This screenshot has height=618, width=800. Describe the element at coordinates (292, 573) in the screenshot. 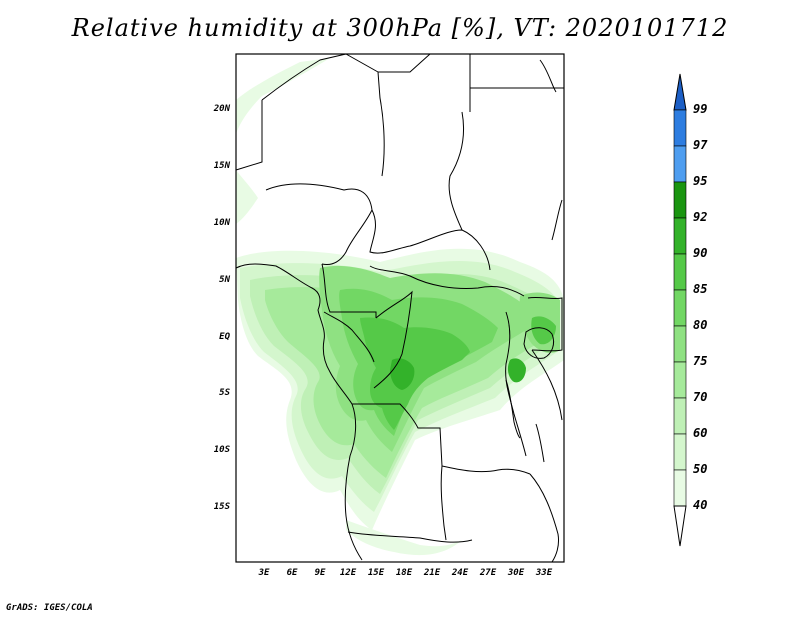

I see `lon-label-6e: 6E` at that location.